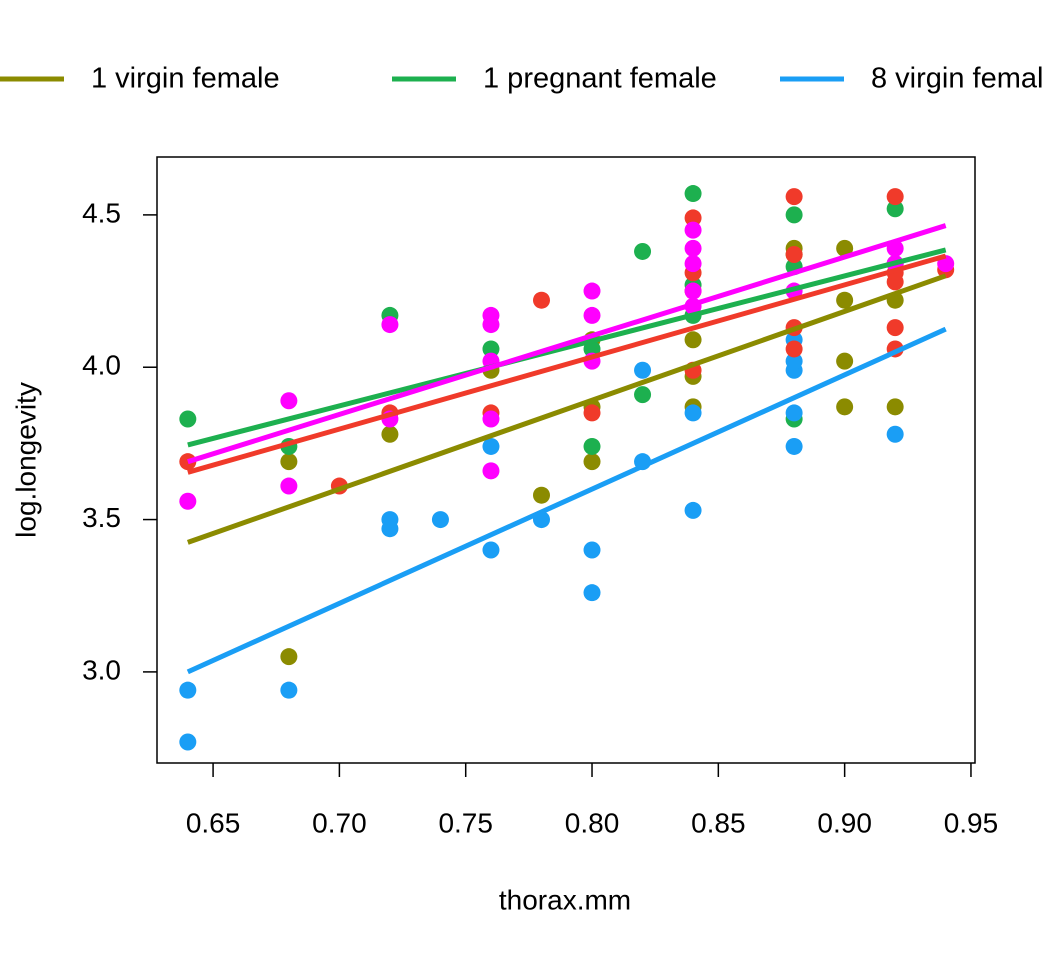 Image resolution: width=1056 pixels, height=960 pixels. What do you see at coordinates (213, 822) in the screenshot?
I see `x-tick-label: 0.65` at bounding box center [213, 822].